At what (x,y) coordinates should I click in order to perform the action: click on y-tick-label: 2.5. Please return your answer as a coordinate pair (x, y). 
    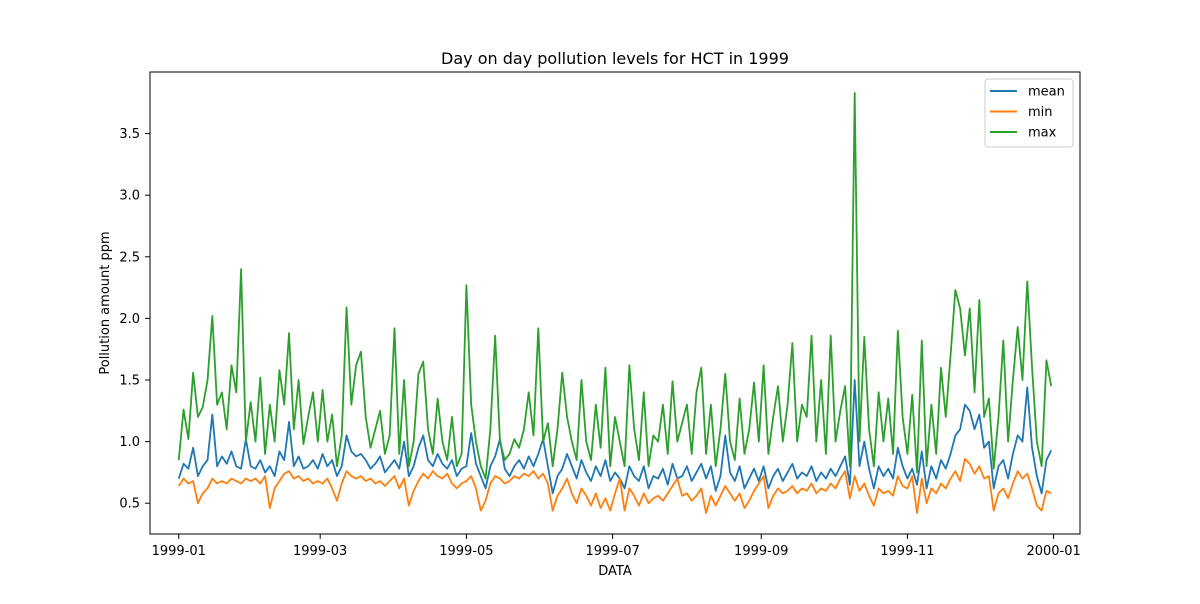
    Looking at the image, I should click on (129, 257).